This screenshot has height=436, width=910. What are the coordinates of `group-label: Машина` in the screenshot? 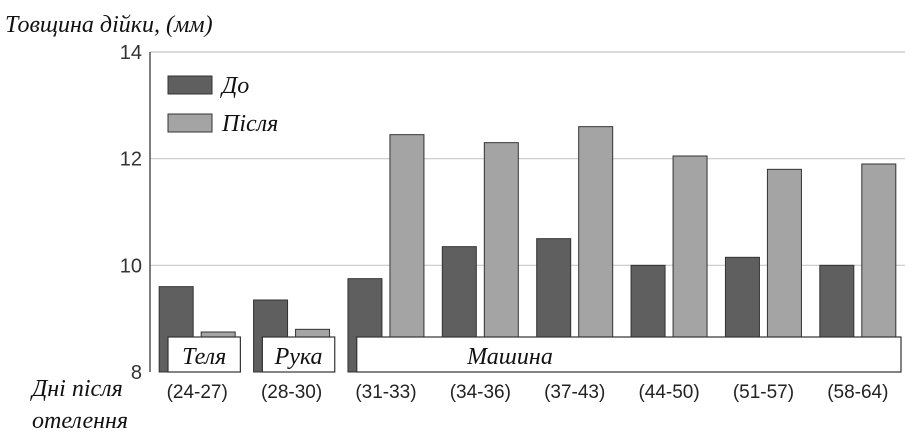 It's located at (509, 357).